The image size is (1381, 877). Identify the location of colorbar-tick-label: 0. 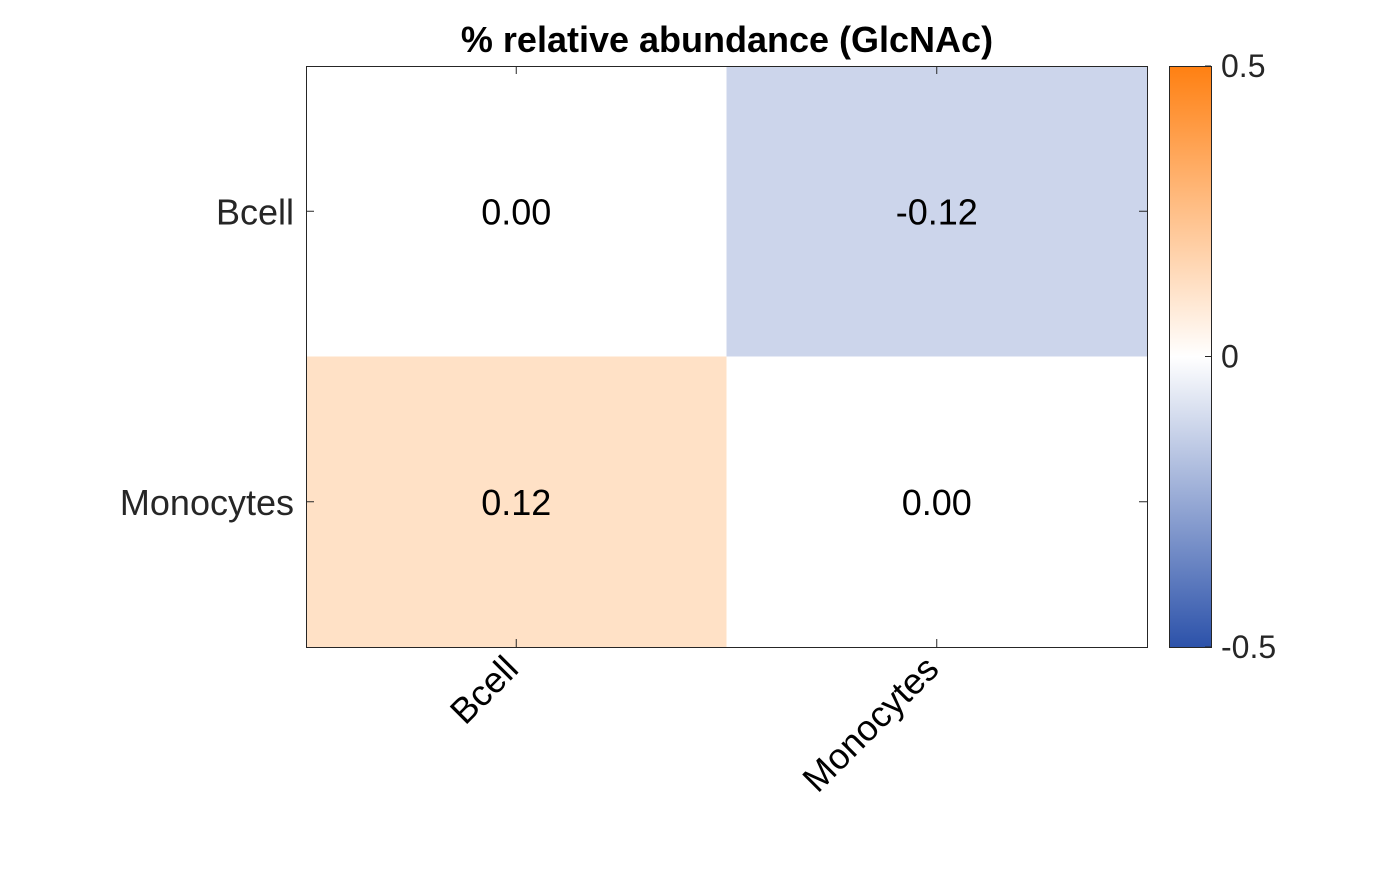
(1230, 357).